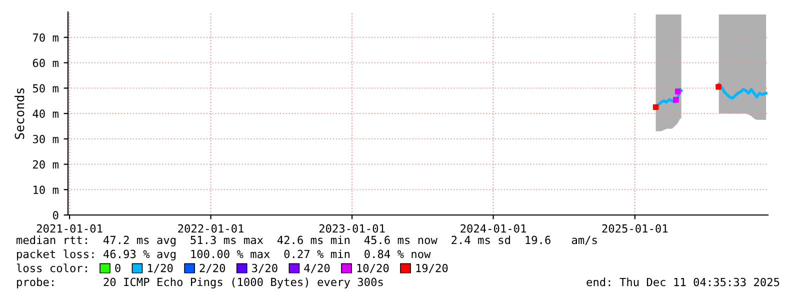 The height and width of the screenshot is (297, 797). Describe the element at coordinates (211, 228) in the screenshot. I see `x-tick-label: 2022-01-01` at that location.